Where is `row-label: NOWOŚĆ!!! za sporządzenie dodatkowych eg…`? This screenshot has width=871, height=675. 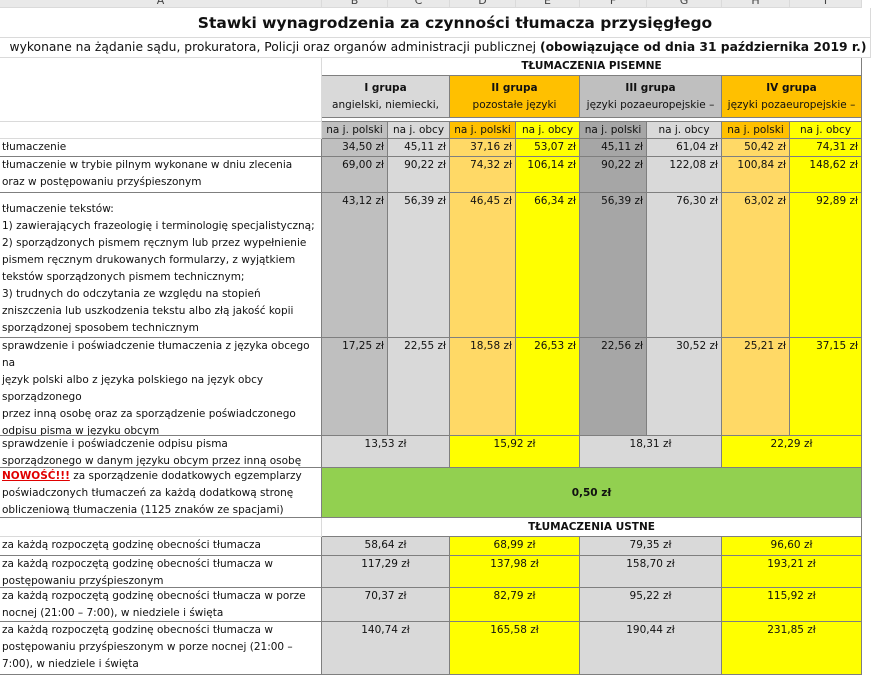 row-label: NOWOŚĆ!!! za sporządzenie dodatkowych eg… is located at coordinates (161, 493).